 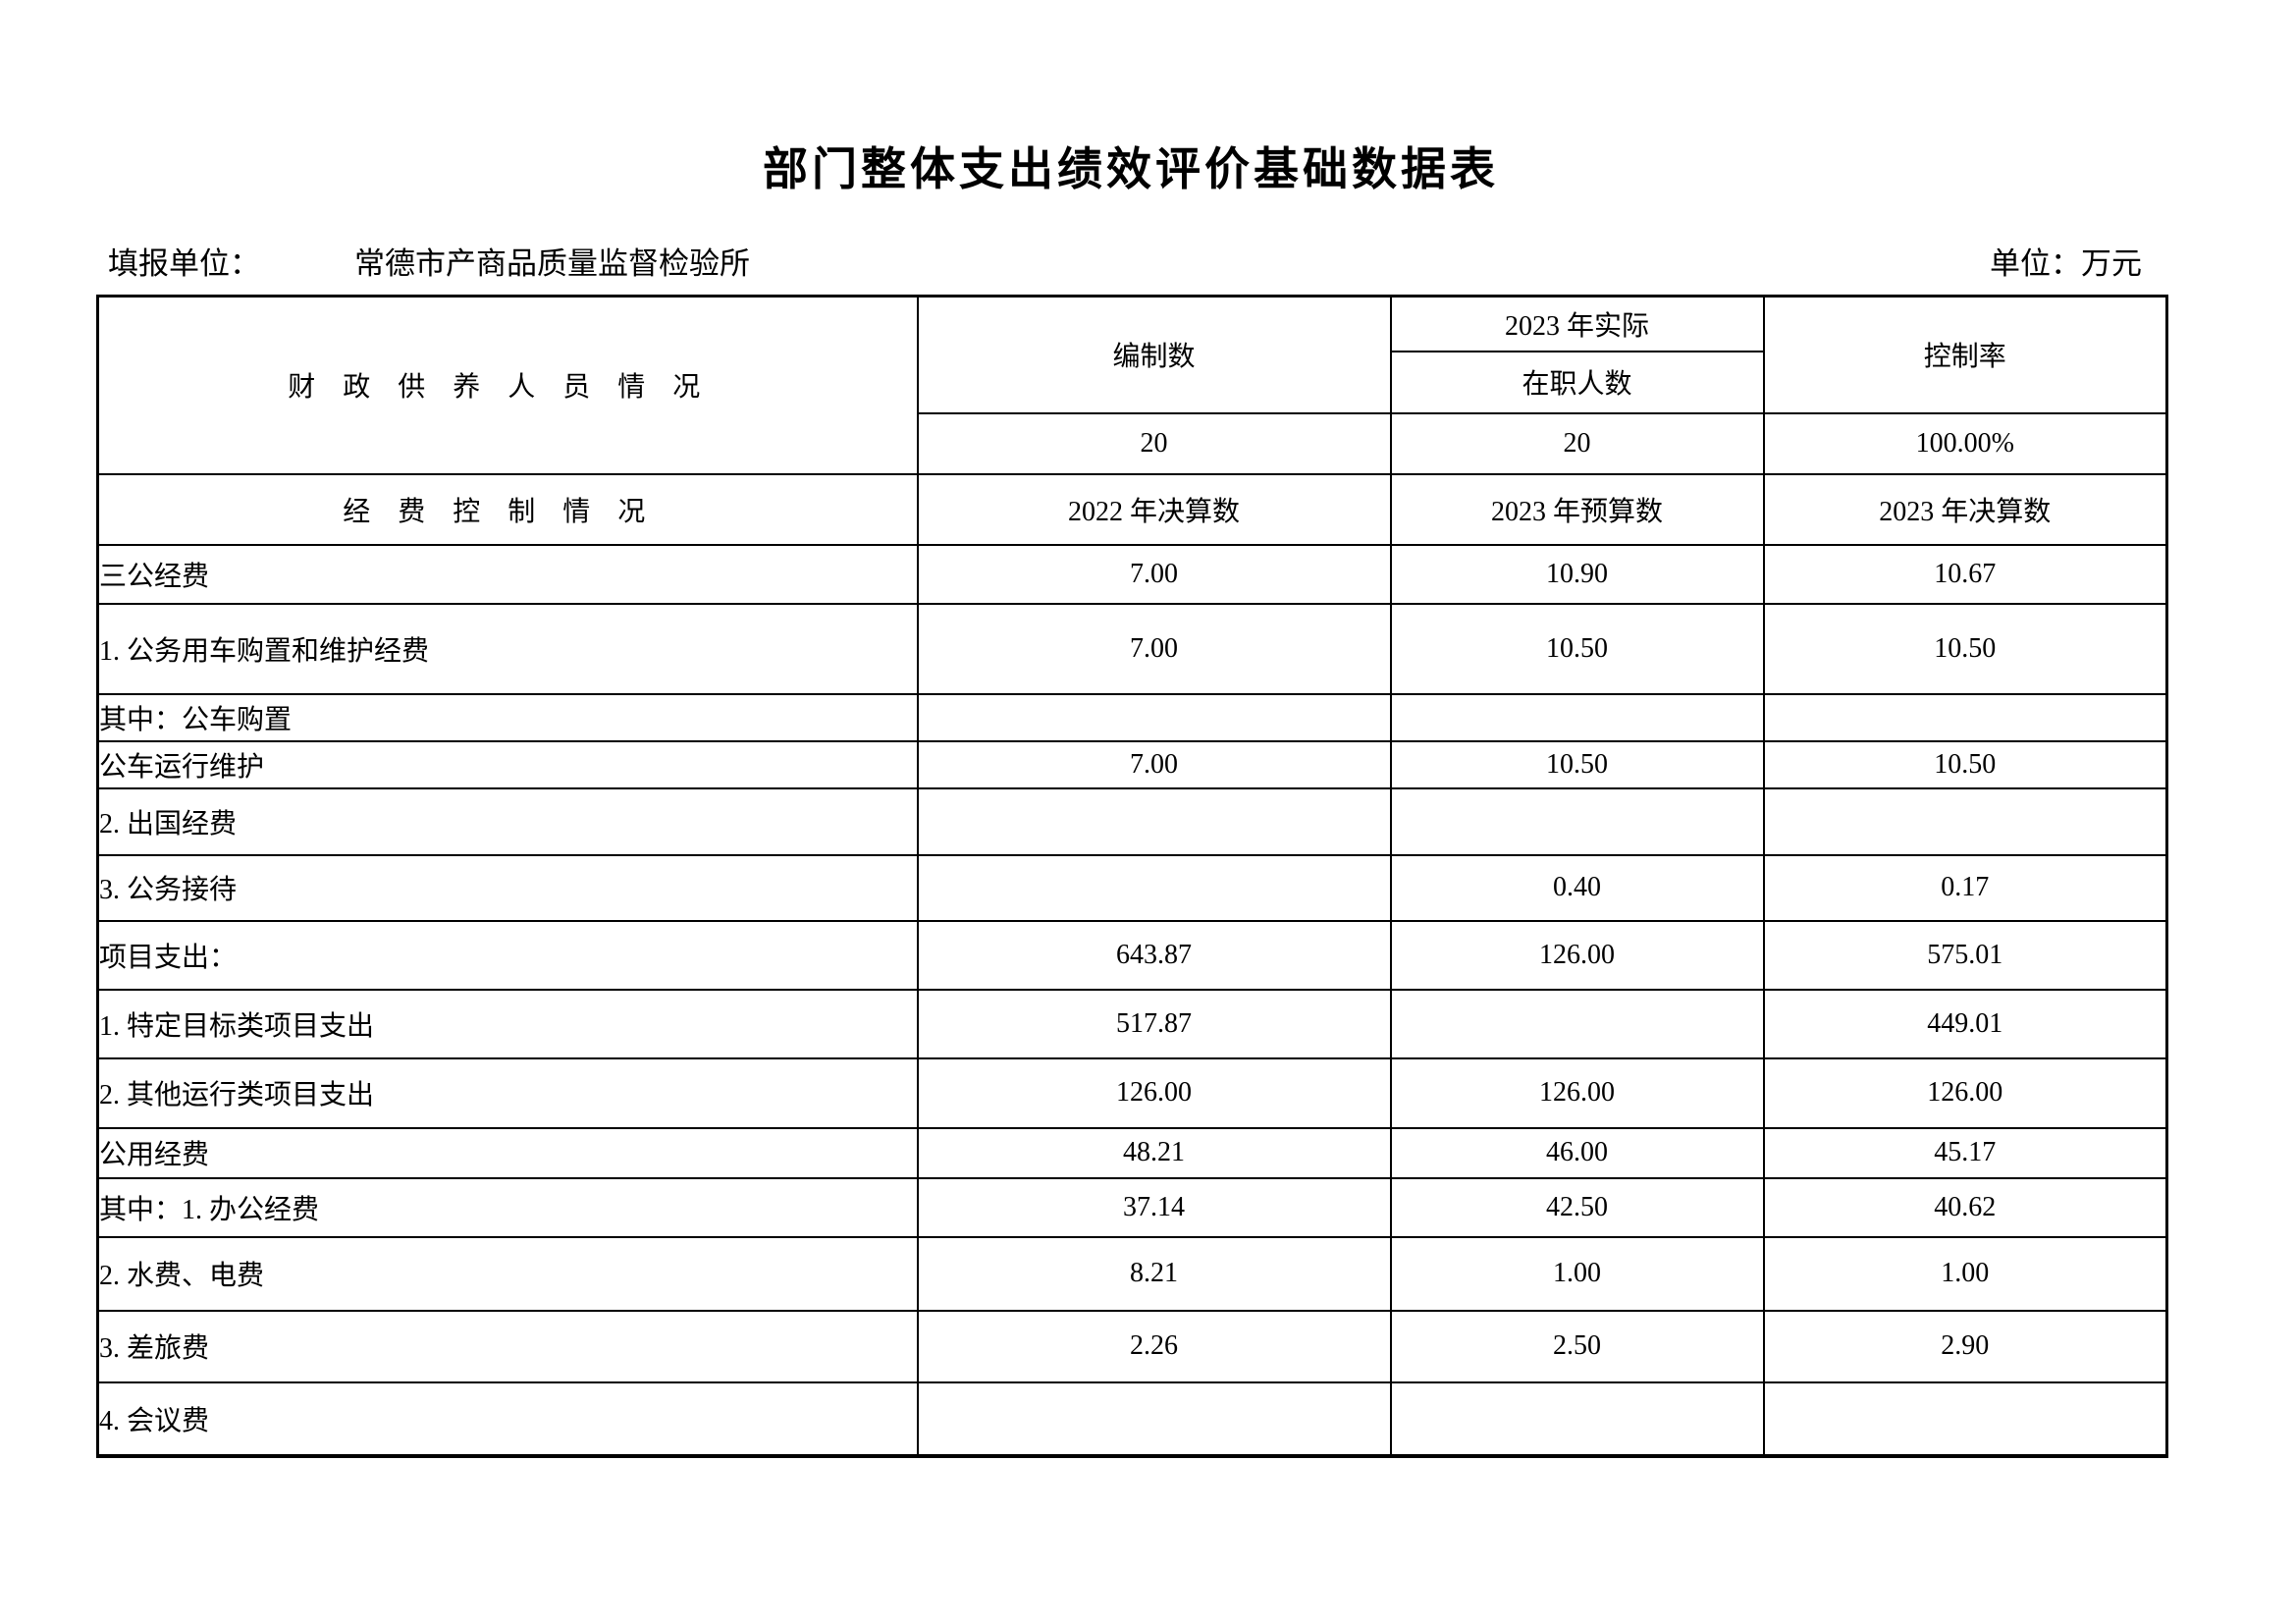 I want to click on row-label: 三公经费, so click(x=507, y=574).